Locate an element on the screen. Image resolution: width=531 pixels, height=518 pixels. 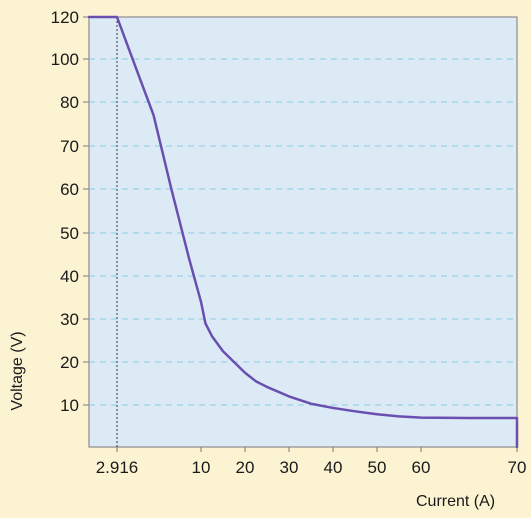
x-tick-label-20: 20 is located at coordinates (245, 467).